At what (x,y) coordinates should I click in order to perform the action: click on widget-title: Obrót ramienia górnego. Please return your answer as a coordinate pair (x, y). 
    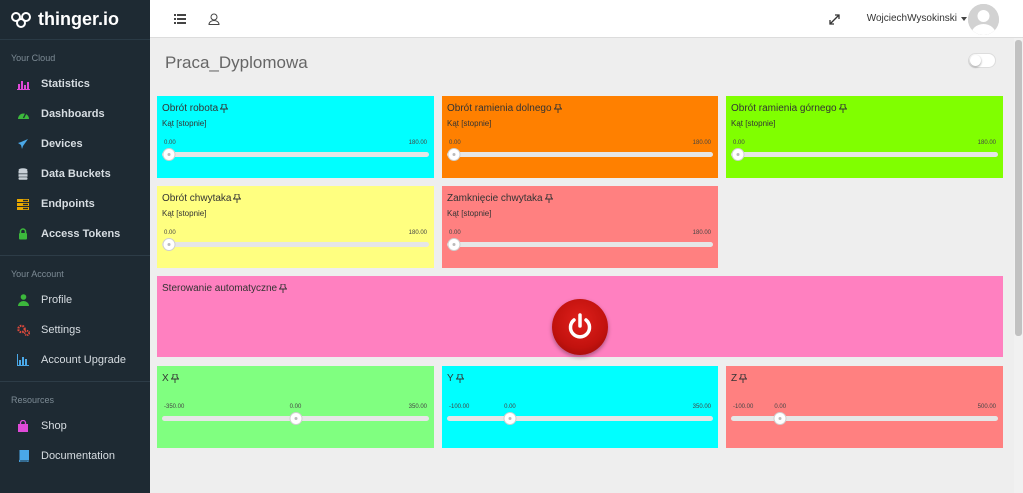
    Looking at the image, I should click on (789, 108).